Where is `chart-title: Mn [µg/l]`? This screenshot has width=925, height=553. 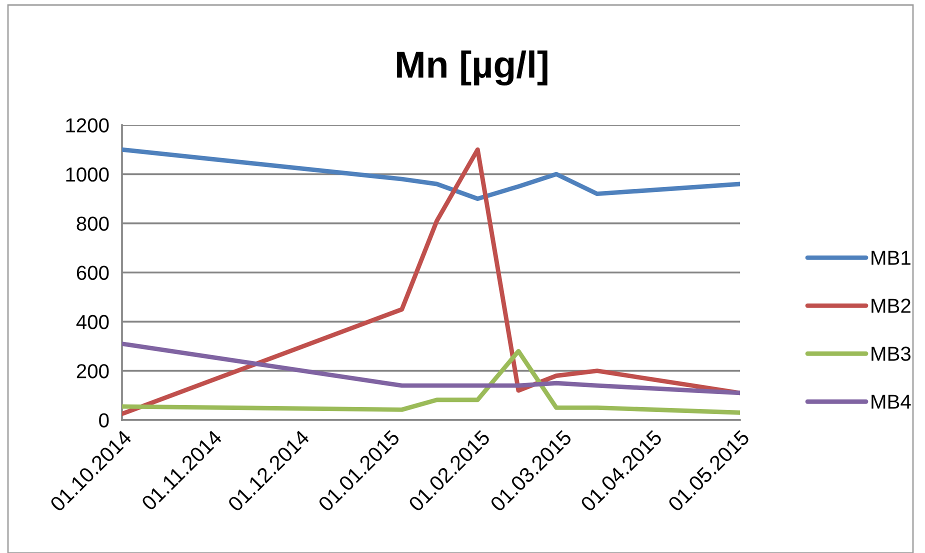 chart-title: Mn [µg/l] is located at coordinates (472, 68).